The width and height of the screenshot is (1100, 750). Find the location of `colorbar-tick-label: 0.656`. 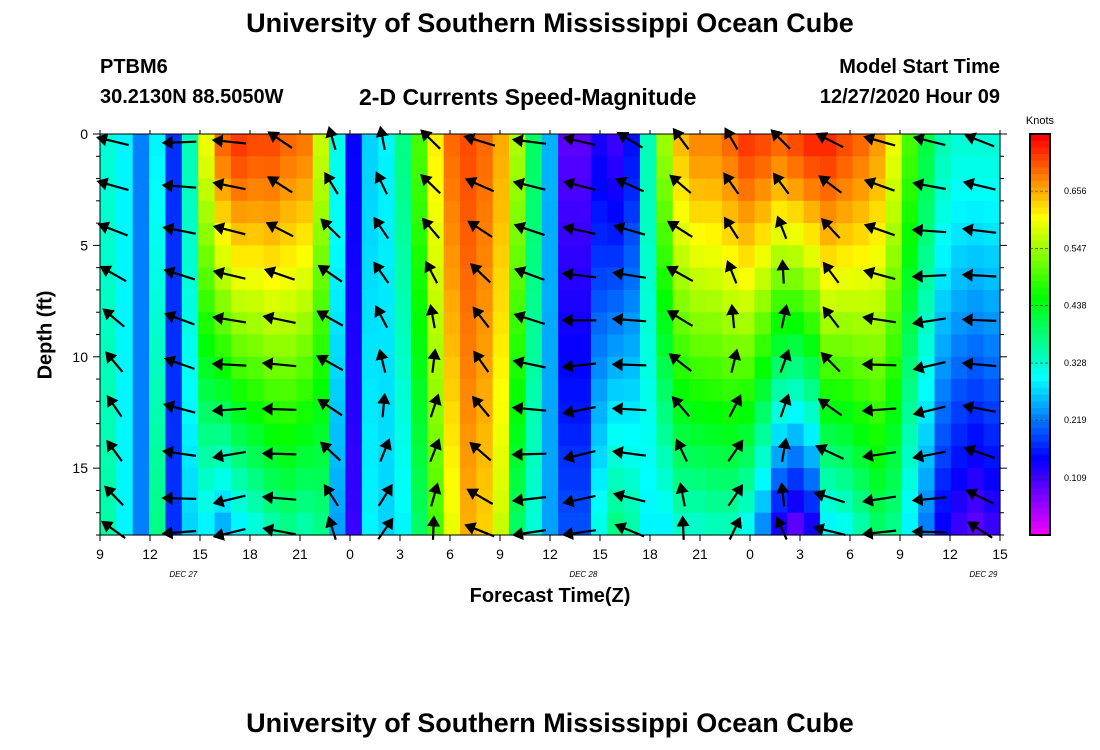

colorbar-tick-label: 0.656 is located at coordinates (1075, 191).